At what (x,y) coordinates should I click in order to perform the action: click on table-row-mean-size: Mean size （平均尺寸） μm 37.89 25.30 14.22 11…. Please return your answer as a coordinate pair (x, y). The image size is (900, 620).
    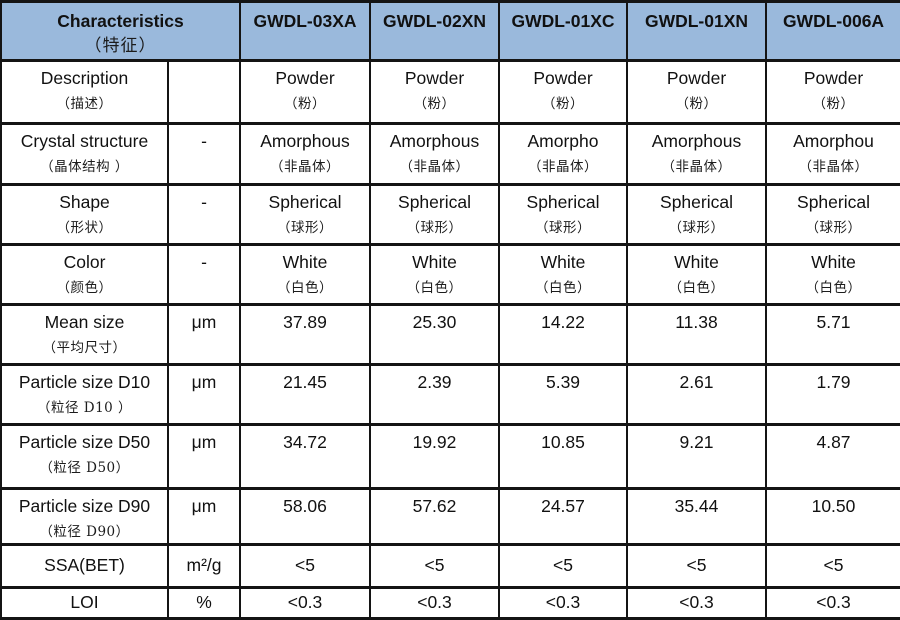
    Looking at the image, I should click on (450, 334).